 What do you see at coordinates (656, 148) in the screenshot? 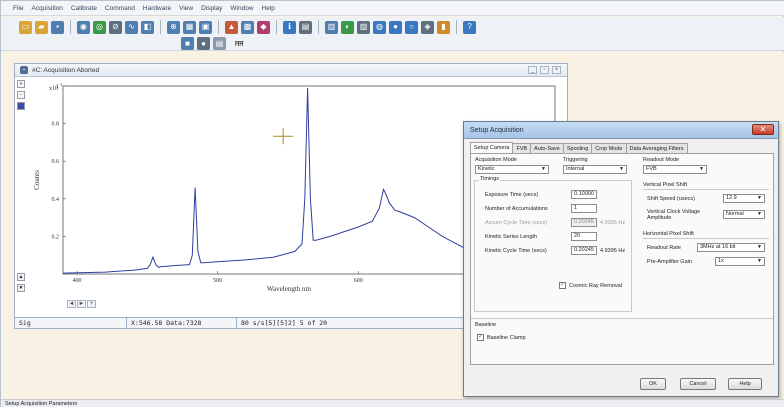
I see `tab-data-averaging-filters: Data Averaging Filters` at bounding box center [656, 148].